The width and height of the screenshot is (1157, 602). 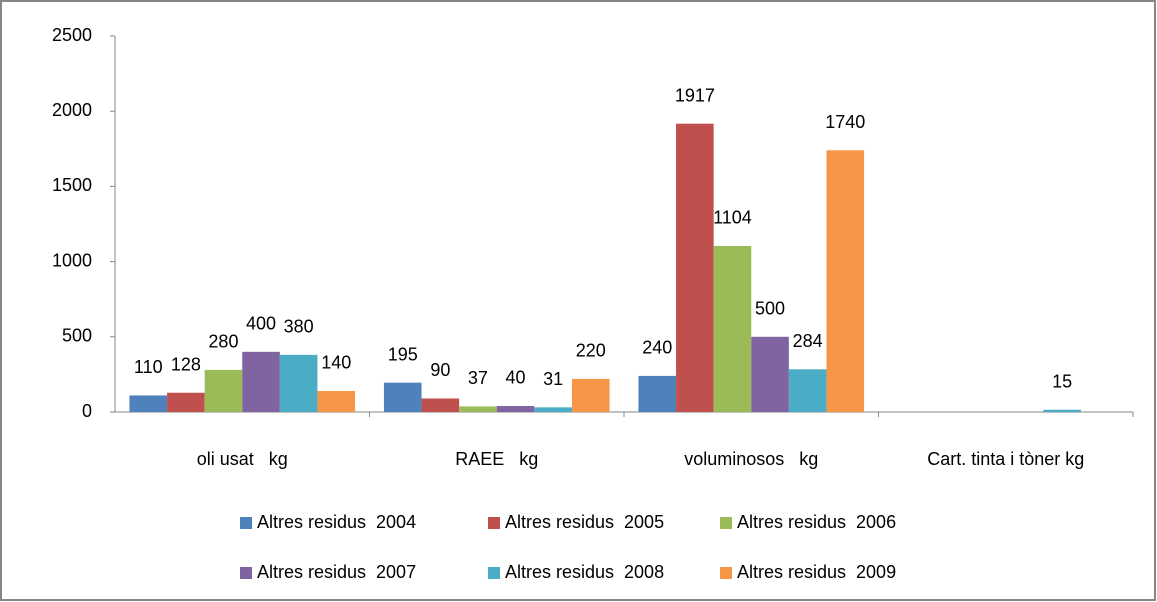 What do you see at coordinates (403, 354) in the screenshot?
I see `data-label: 195` at bounding box center [403, 354].